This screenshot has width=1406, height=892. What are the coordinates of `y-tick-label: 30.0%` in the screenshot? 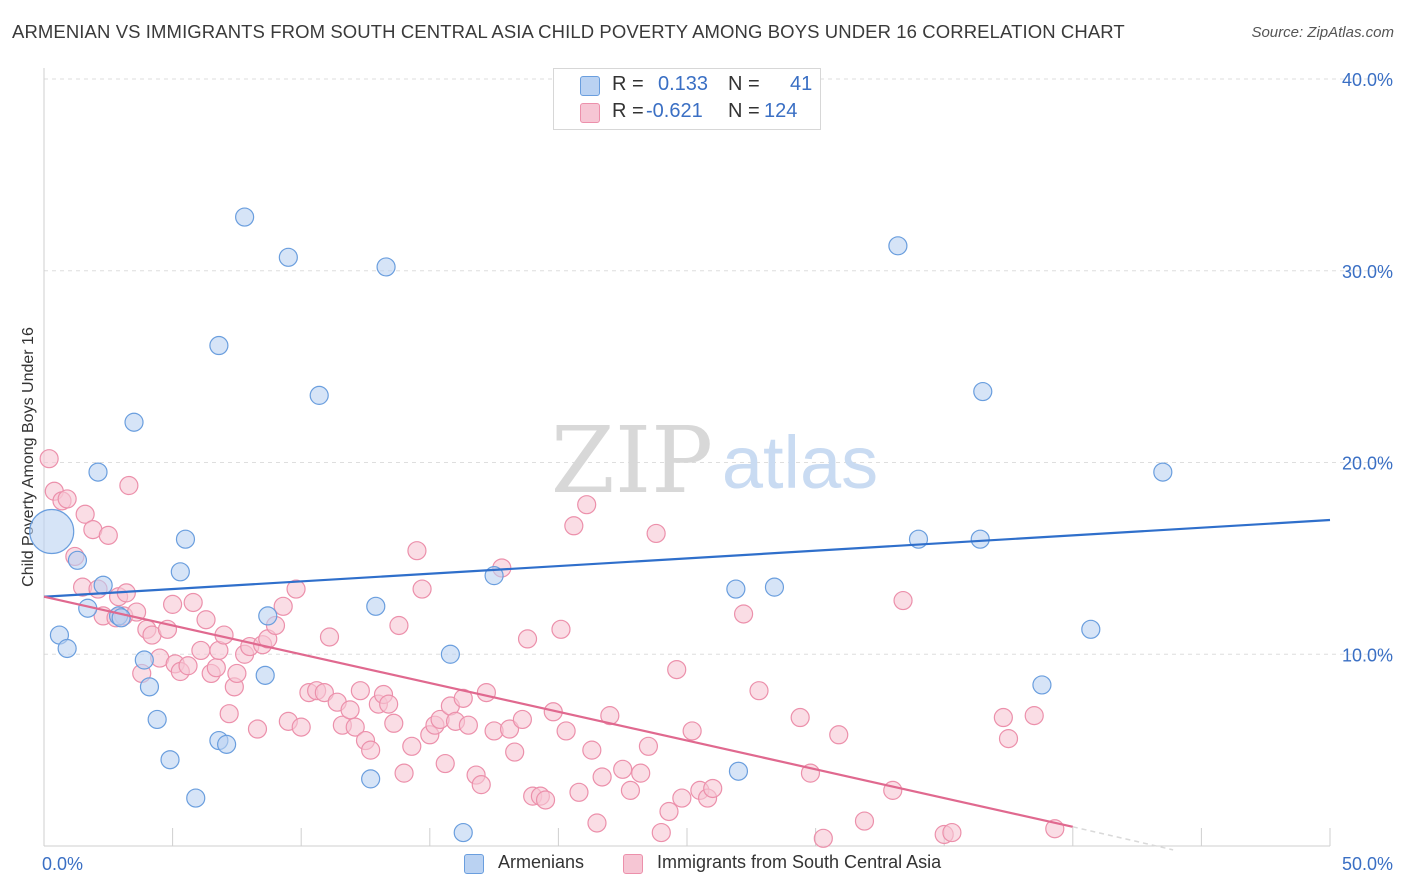 It's located at (1367, 272).